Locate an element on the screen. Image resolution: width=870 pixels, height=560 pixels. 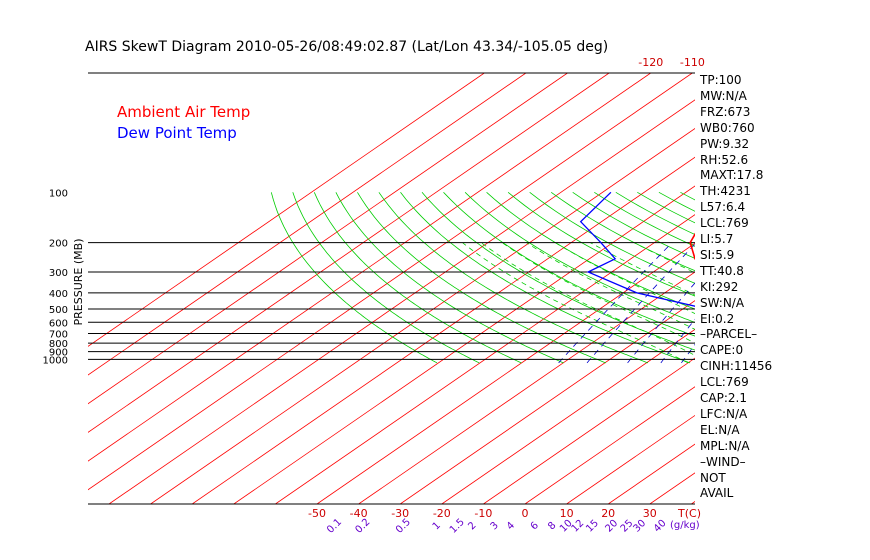
index-item: TT:40.8 is located at coordinates (722, 270).